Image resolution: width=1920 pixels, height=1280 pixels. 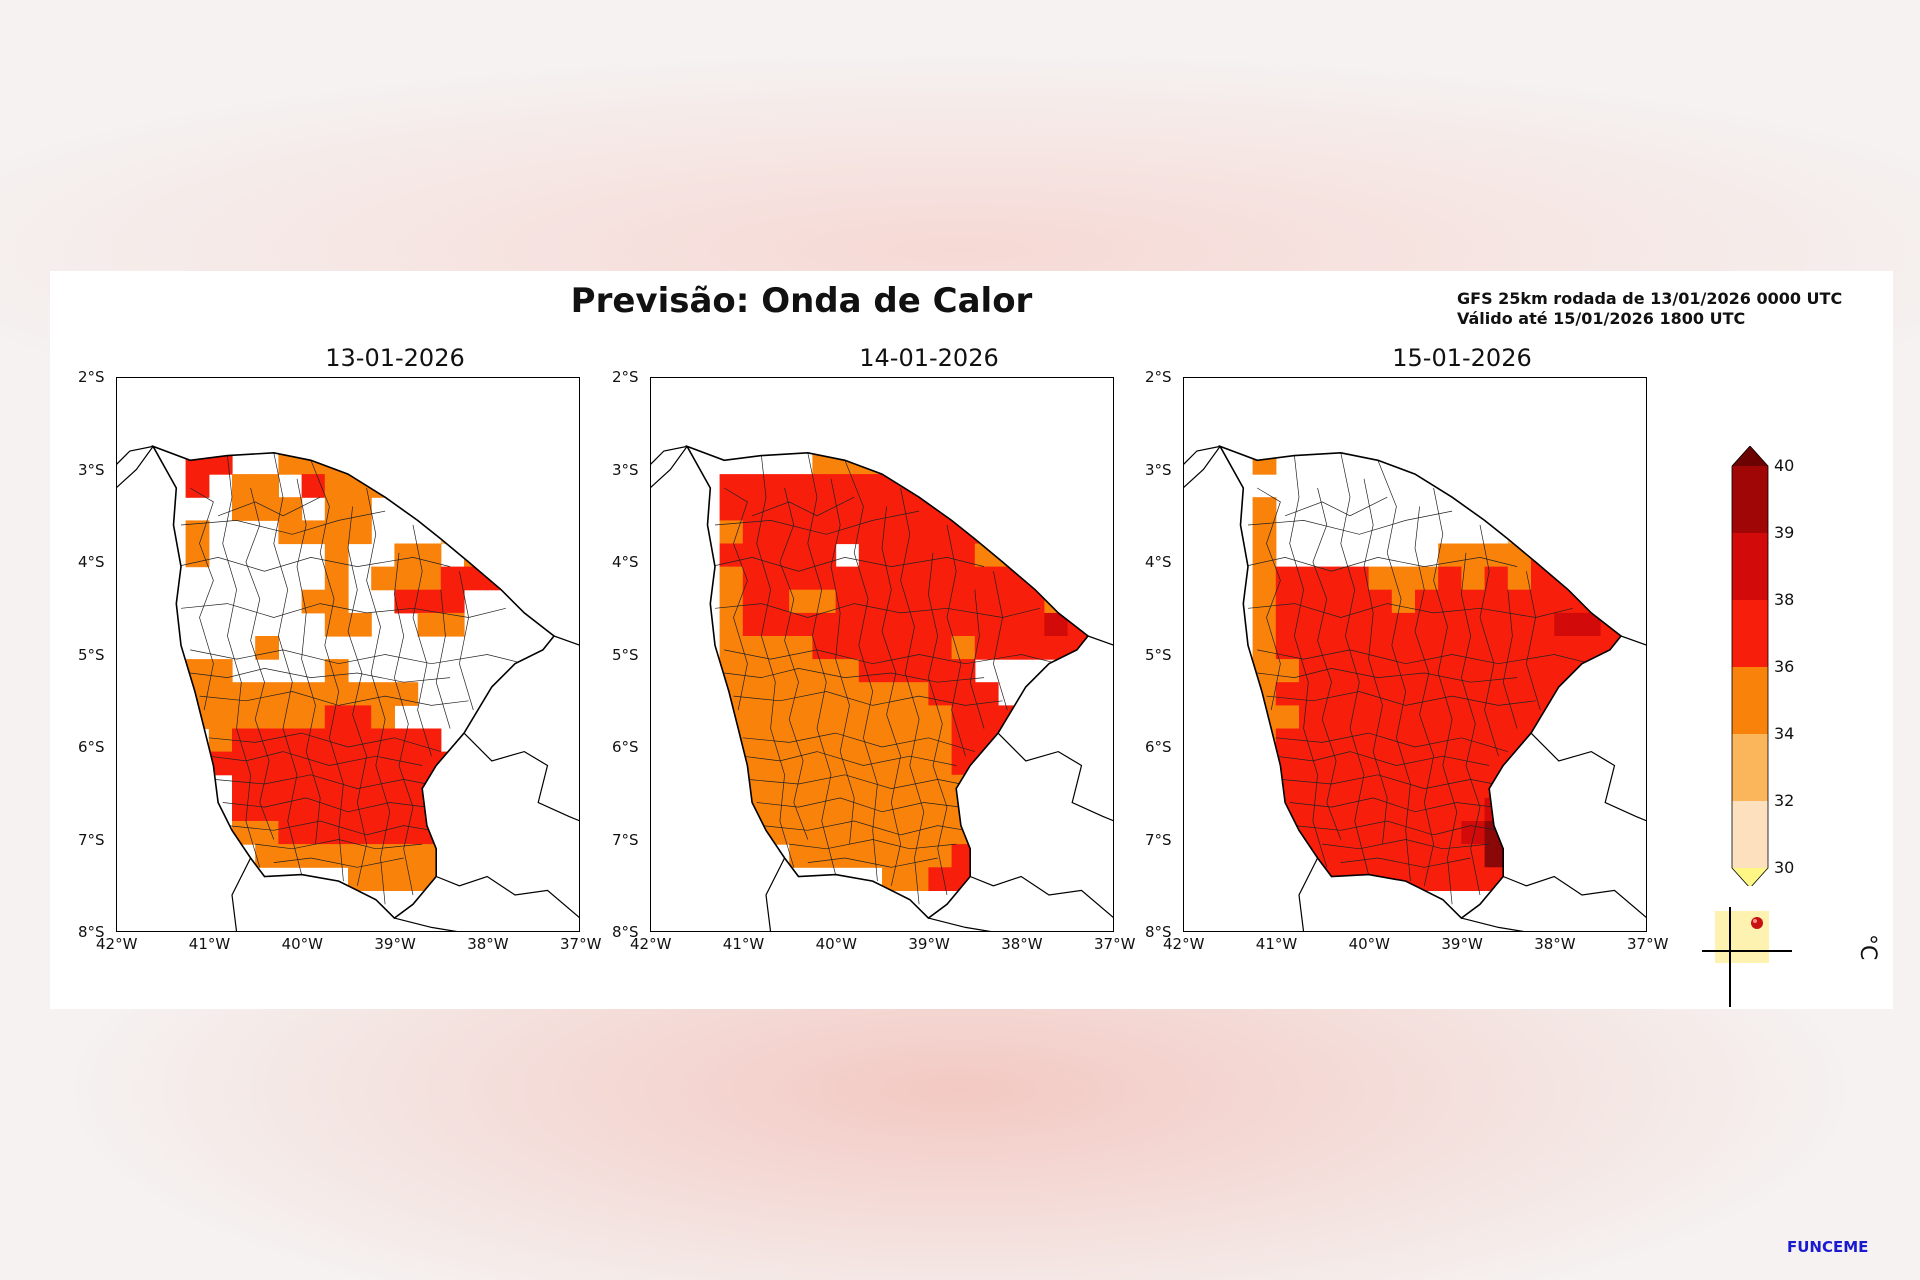 What do you see at coordinates (302, 944) in the screenshot?
I see `lon-tick-label: 40°W` at bounding box center [302, 944].